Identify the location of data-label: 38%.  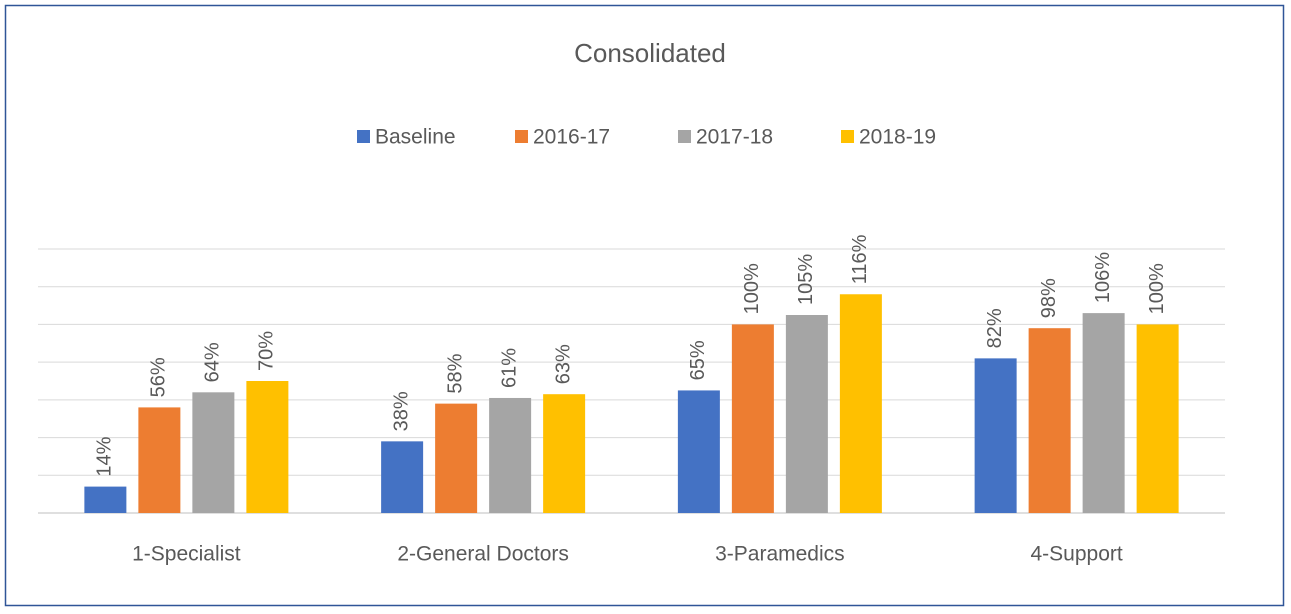
(401, 411).